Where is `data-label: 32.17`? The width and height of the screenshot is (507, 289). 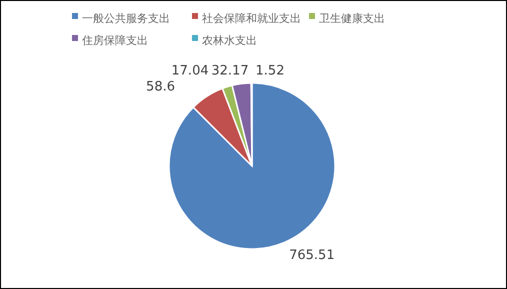 data-label: 32.17 is located at coordinates (230, 71).